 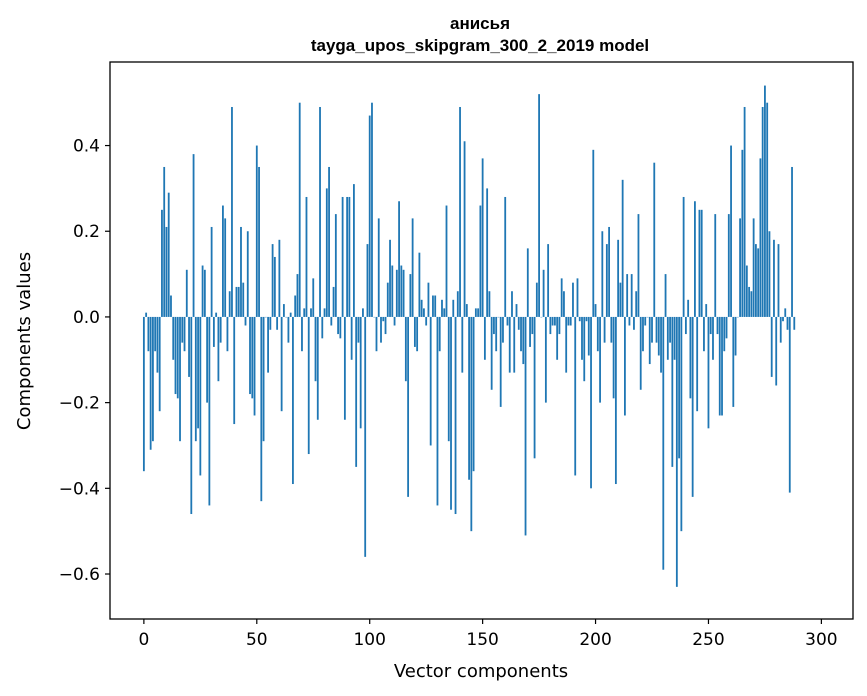 What do you see at coordinates (257, 640) in the screenshot?
I see `x-tick-label: 50` at bounding box center [257, 640].